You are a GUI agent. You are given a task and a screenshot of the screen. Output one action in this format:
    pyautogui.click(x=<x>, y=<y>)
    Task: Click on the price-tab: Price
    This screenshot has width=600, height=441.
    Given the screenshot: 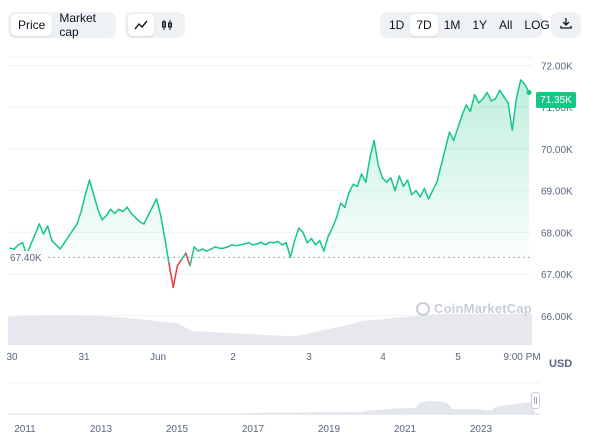 What is the action you would take?
    pyautogui.click(x=32, y=25)
    